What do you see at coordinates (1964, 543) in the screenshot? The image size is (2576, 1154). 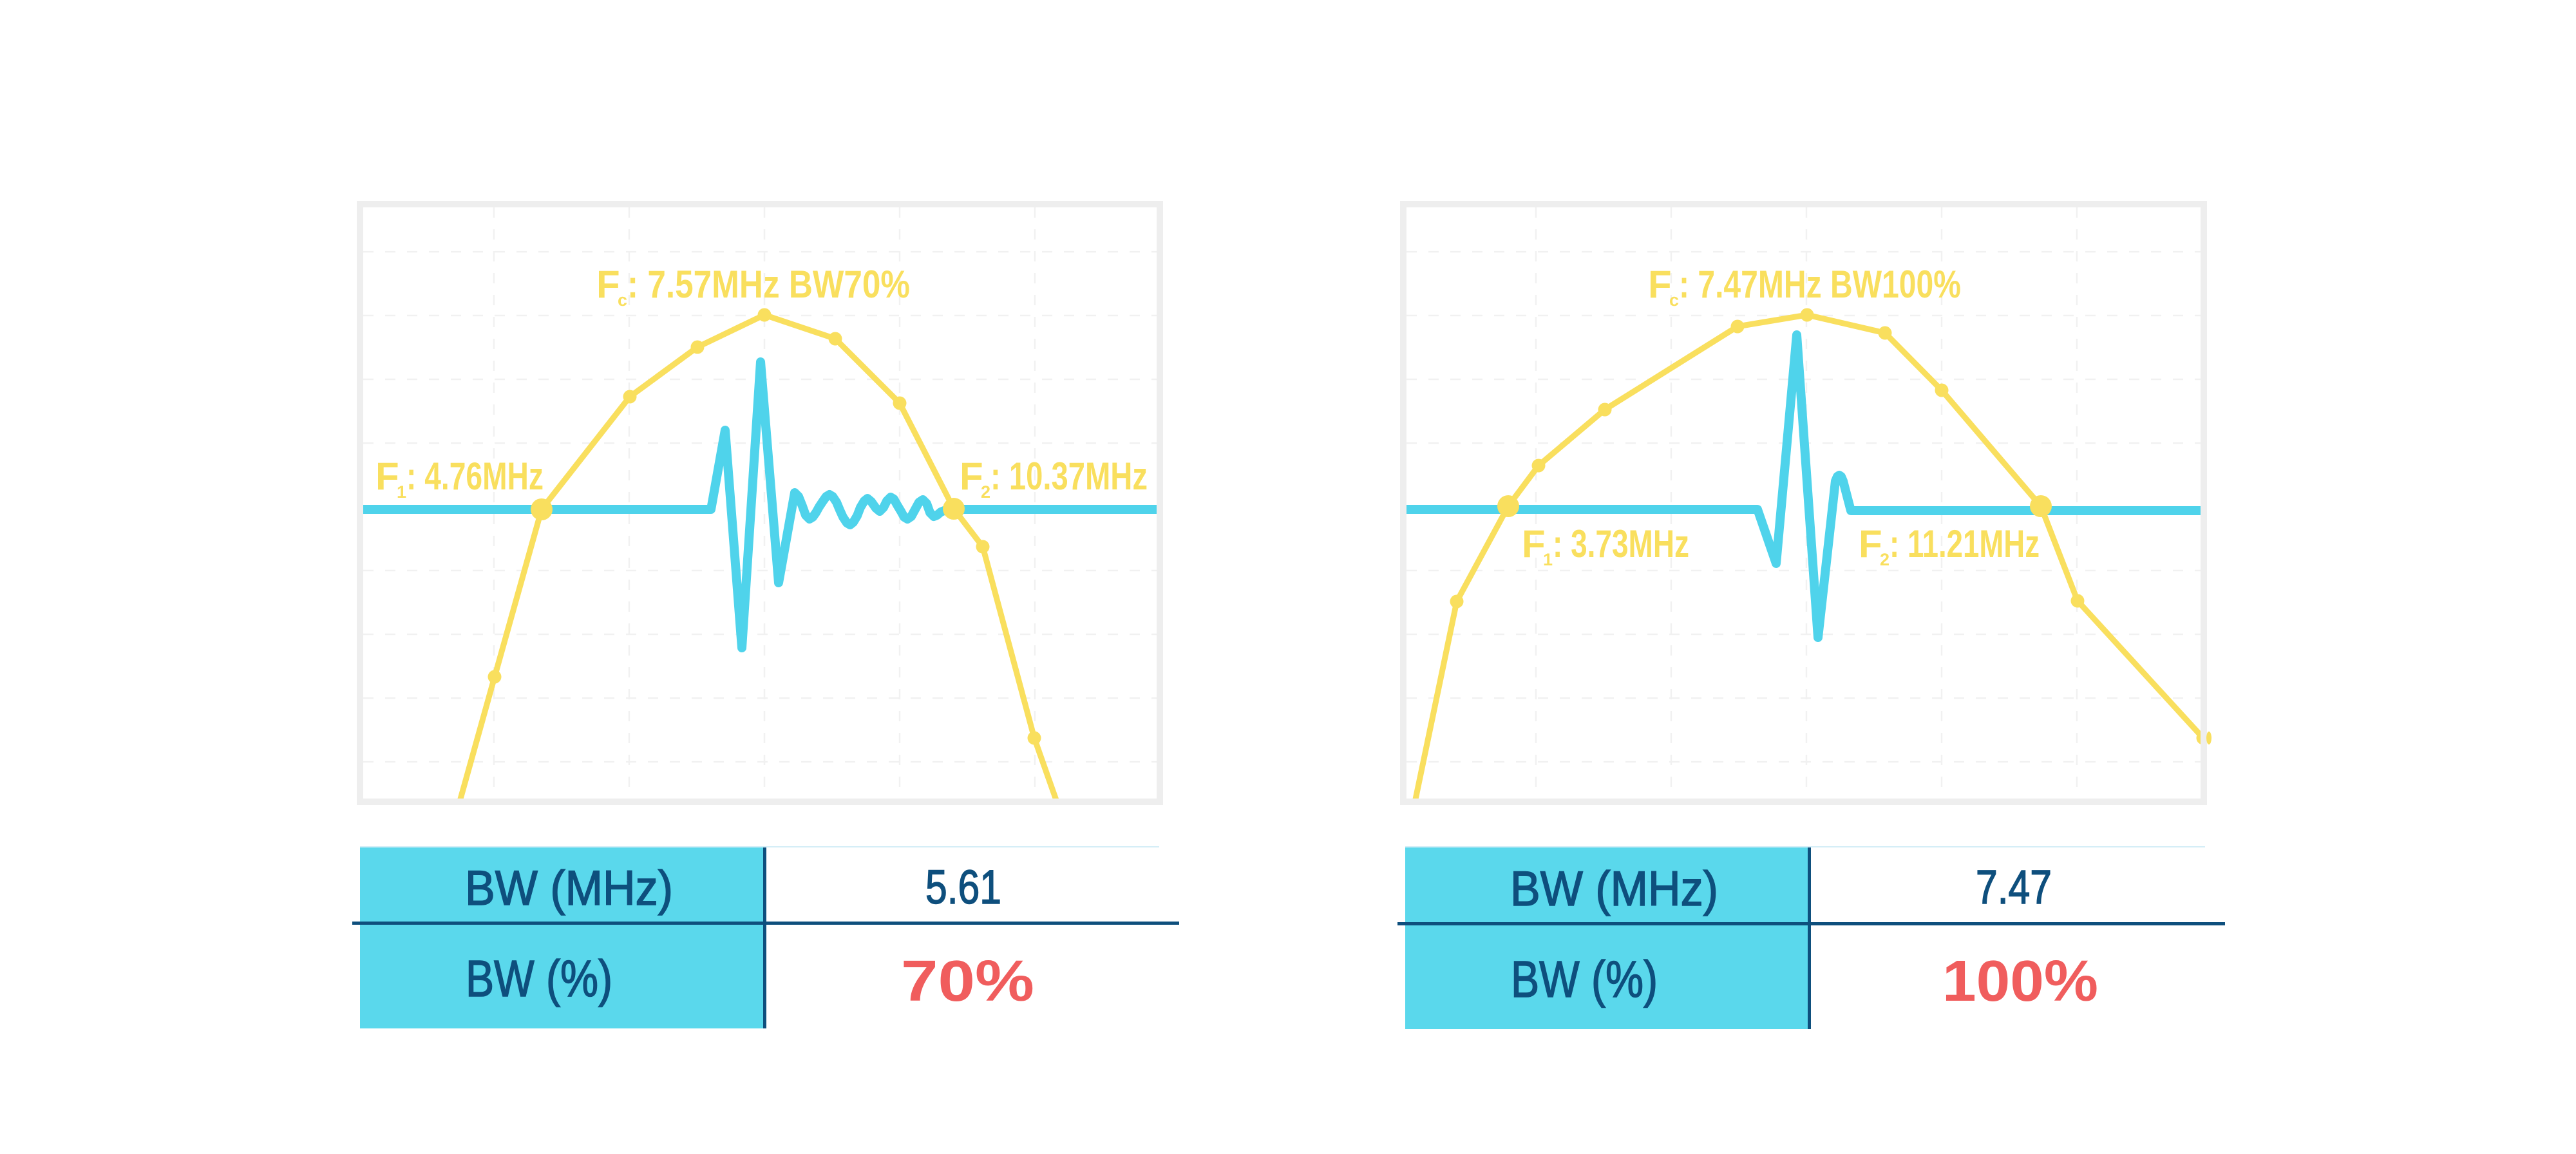 I see `svg-text:: 11.21MHz: : 11.21MHz` at bounding box center [1964, 543].